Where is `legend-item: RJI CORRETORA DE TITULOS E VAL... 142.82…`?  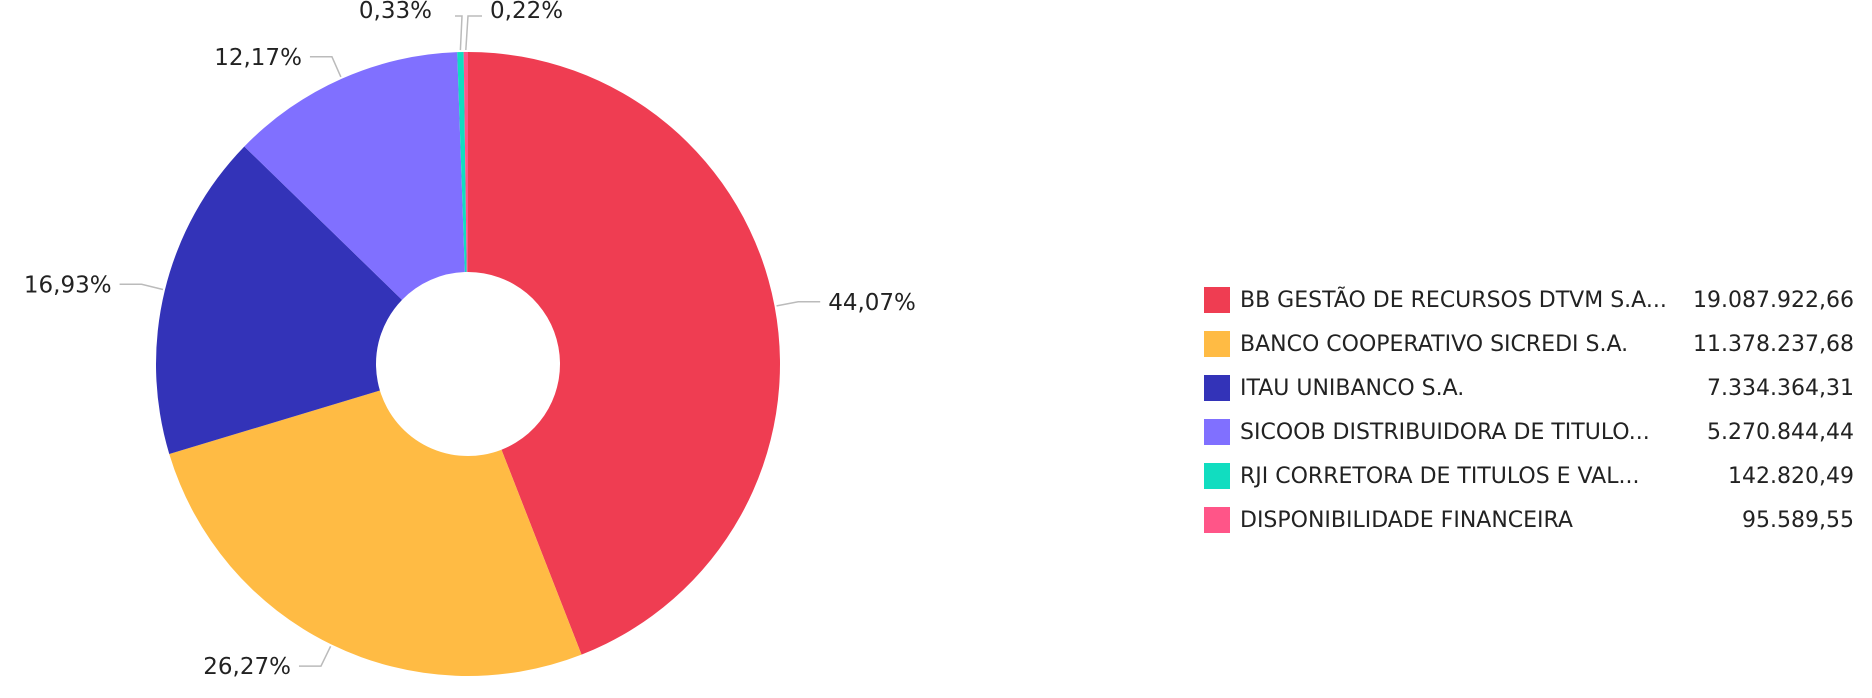
legend-item: RJI CORRETORA DE TITULOS E VAL... 142.82… is located at coordinates (1529, 476).